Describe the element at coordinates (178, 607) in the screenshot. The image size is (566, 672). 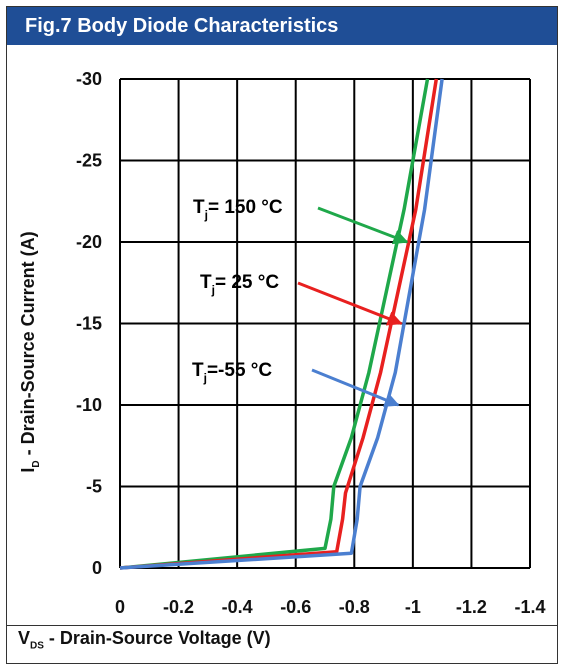
I see `x-tick-label: -0.2` at that location.